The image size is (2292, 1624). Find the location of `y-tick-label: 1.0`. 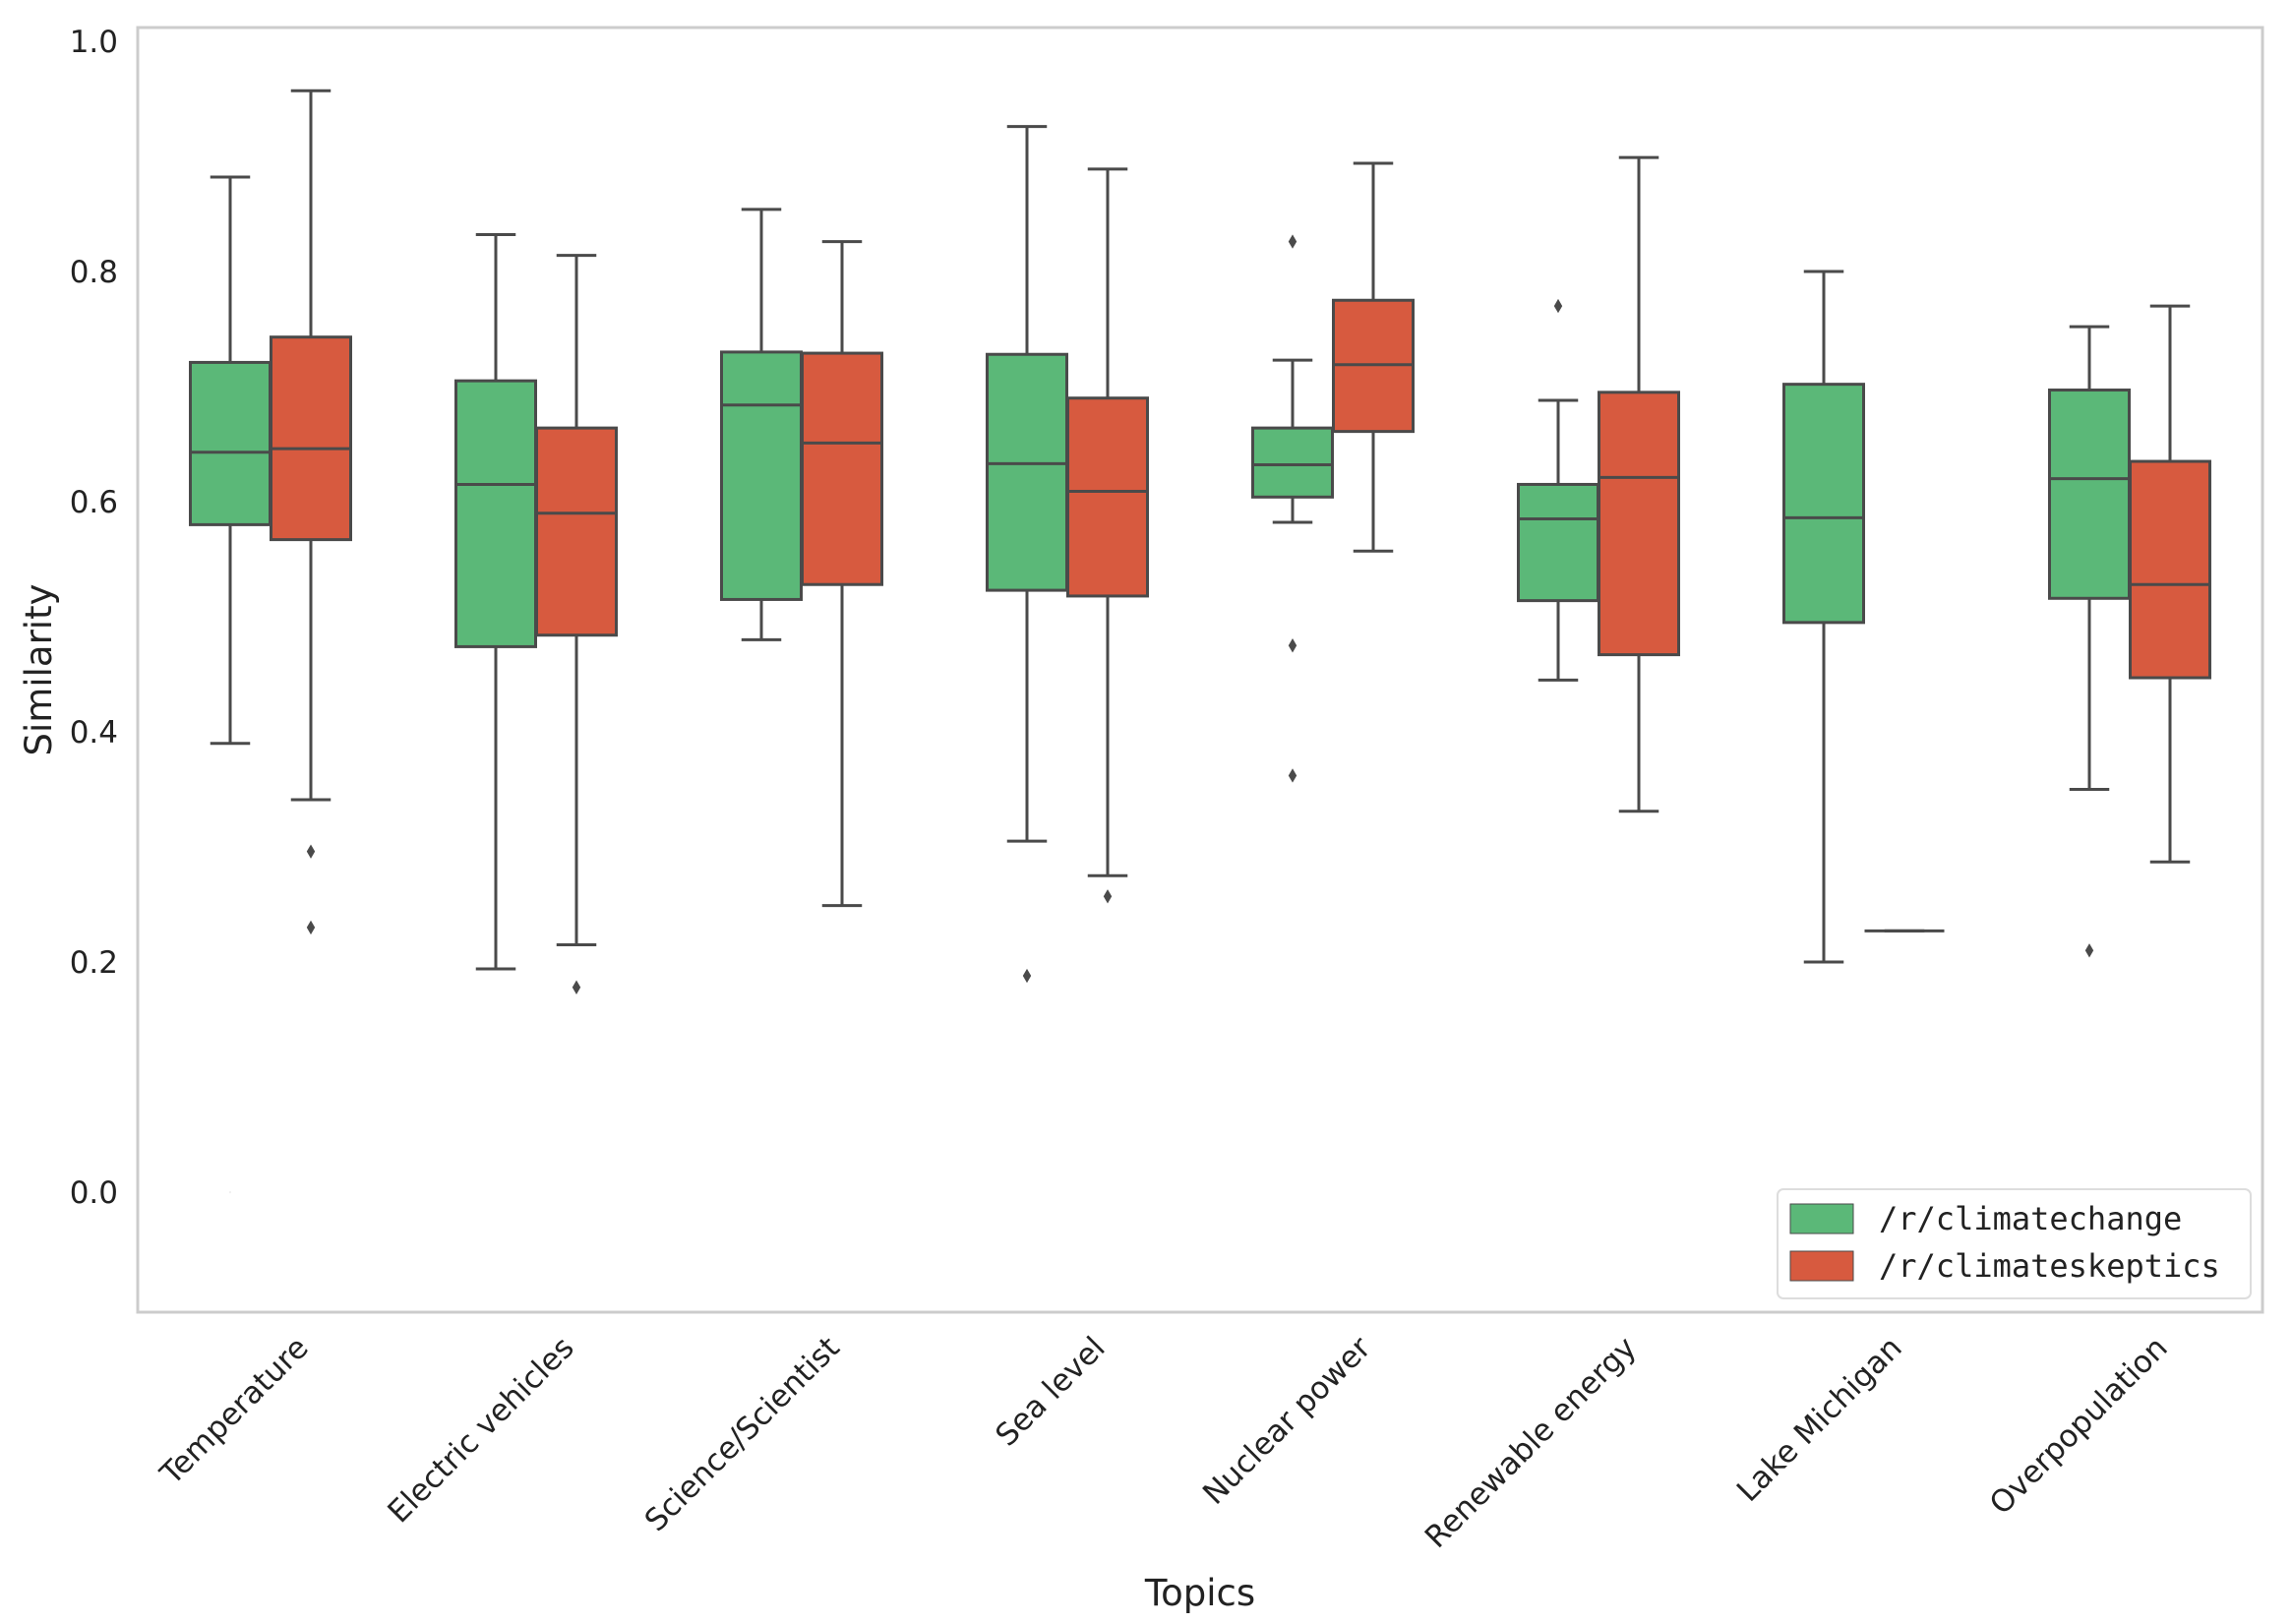

y-tick-label: 1.0 is located at coordinates (94, 42).